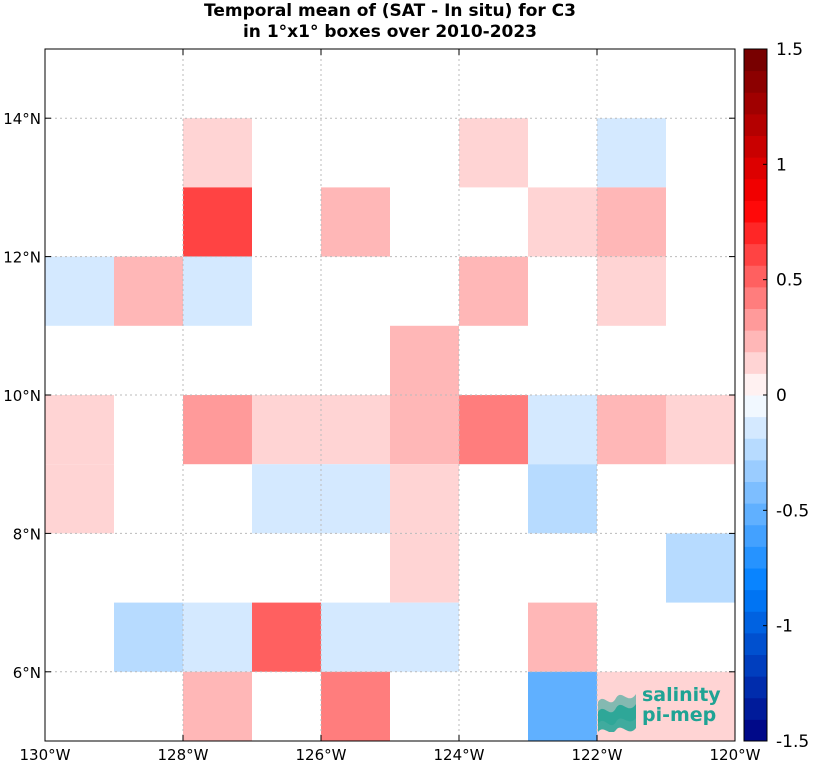  I want to click on x-tick-label: 126°W, so click(321, 754).